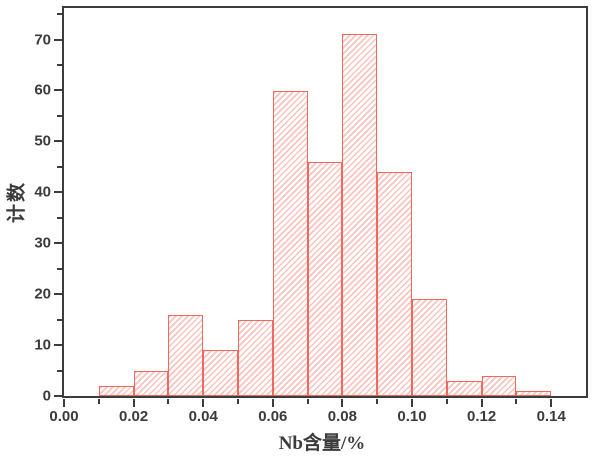  What do you see at coordinates (42, 90) in the screenshot?
I see `y-tick-label: 60` at bounding box center [42, 90].